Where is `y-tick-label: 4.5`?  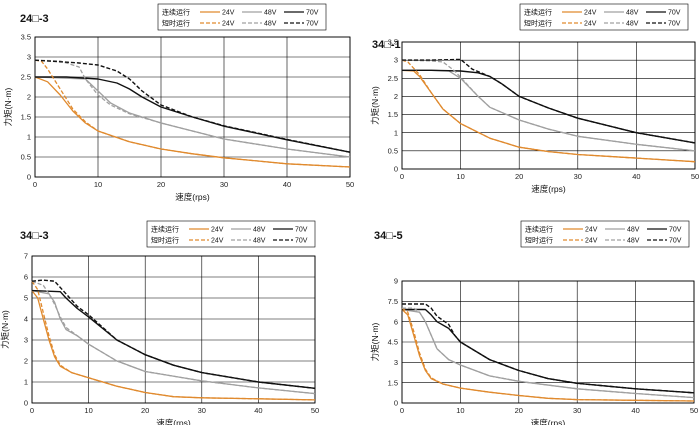 y-tick-label: 4.5 is located at coordinates (393, 342).